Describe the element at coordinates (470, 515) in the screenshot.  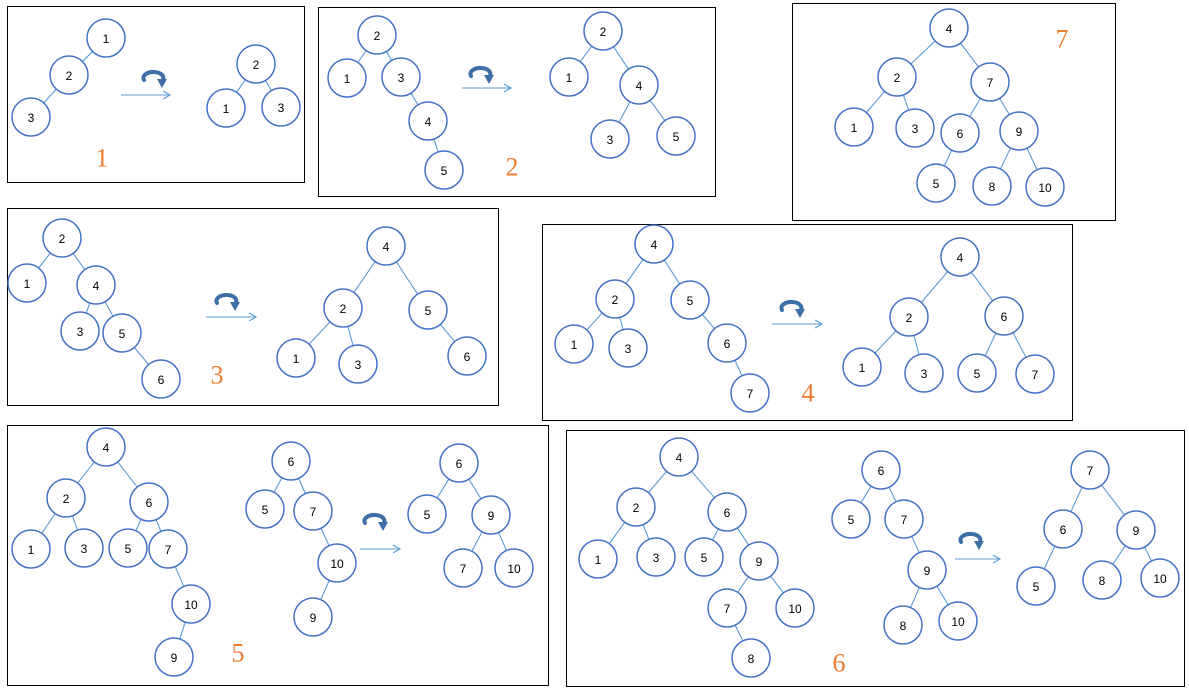
I see `panel-5-tree-3: 6 5 9 7 10` at that location.